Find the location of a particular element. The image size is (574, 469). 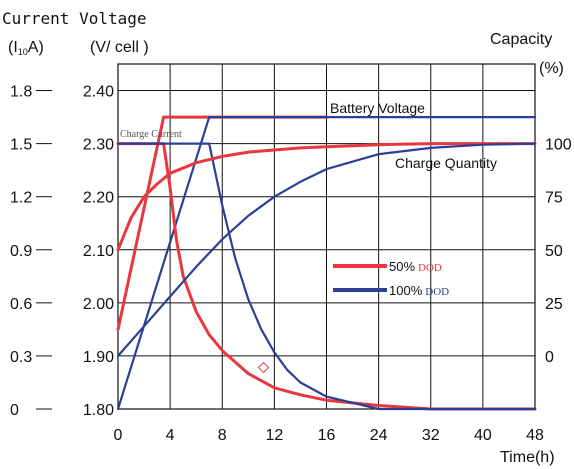

current-axis-title: Current Voltage is located at coordinates (74, 18).